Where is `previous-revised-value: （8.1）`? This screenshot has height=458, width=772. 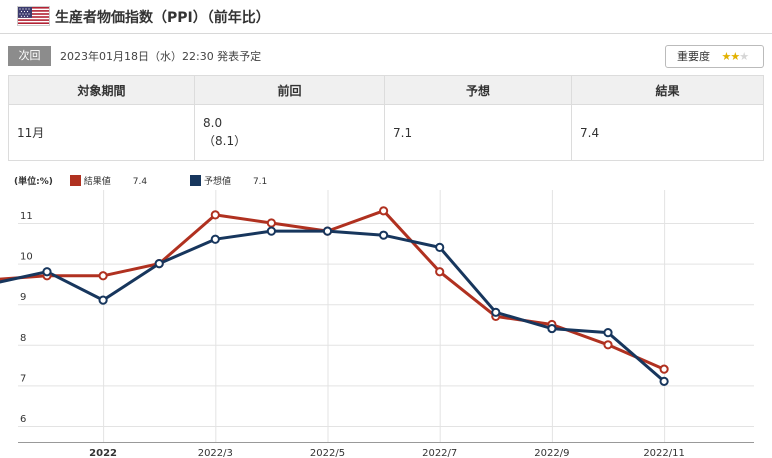 previous-revised-value: （8.1） is located at coordinates (225, 141).